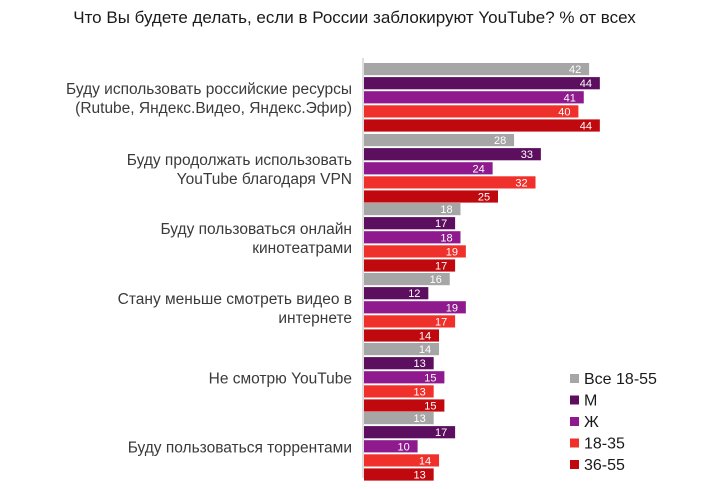 This screenshot has height=489, width=709. I want to click on category-label-line: Стану меньше смотреть видео в, so click(235, 299).